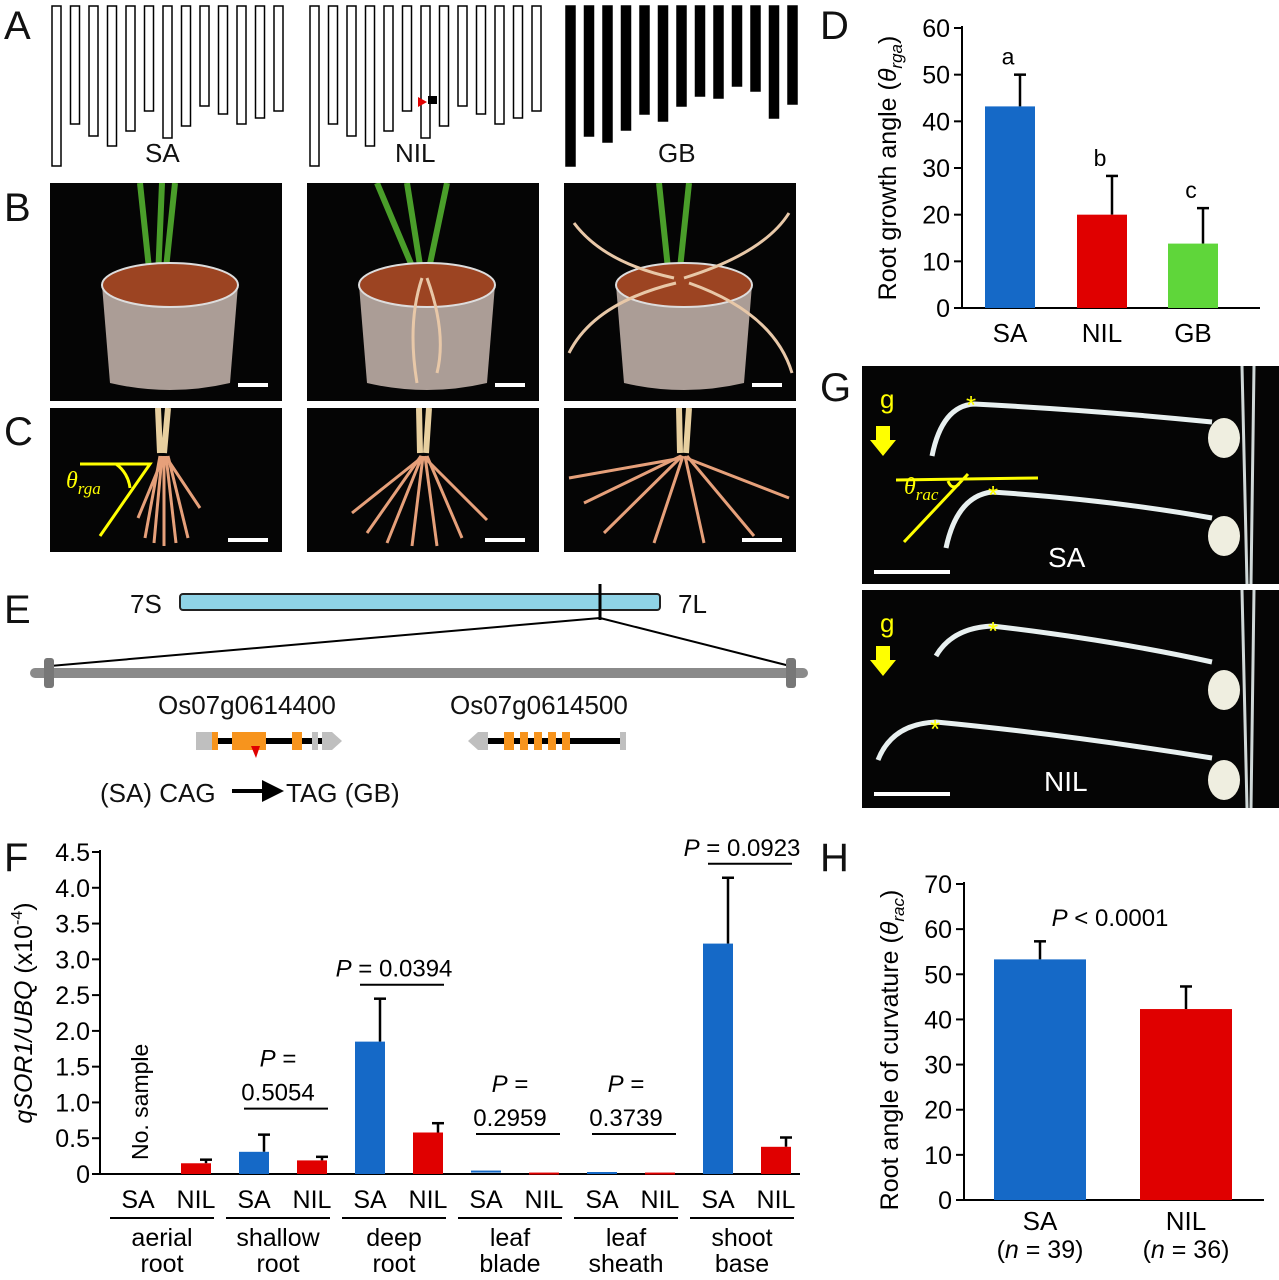  Describe the element at coordinates (247, 705) in the screenshot. I see `gene1-label: Os07g0614400` at that location.